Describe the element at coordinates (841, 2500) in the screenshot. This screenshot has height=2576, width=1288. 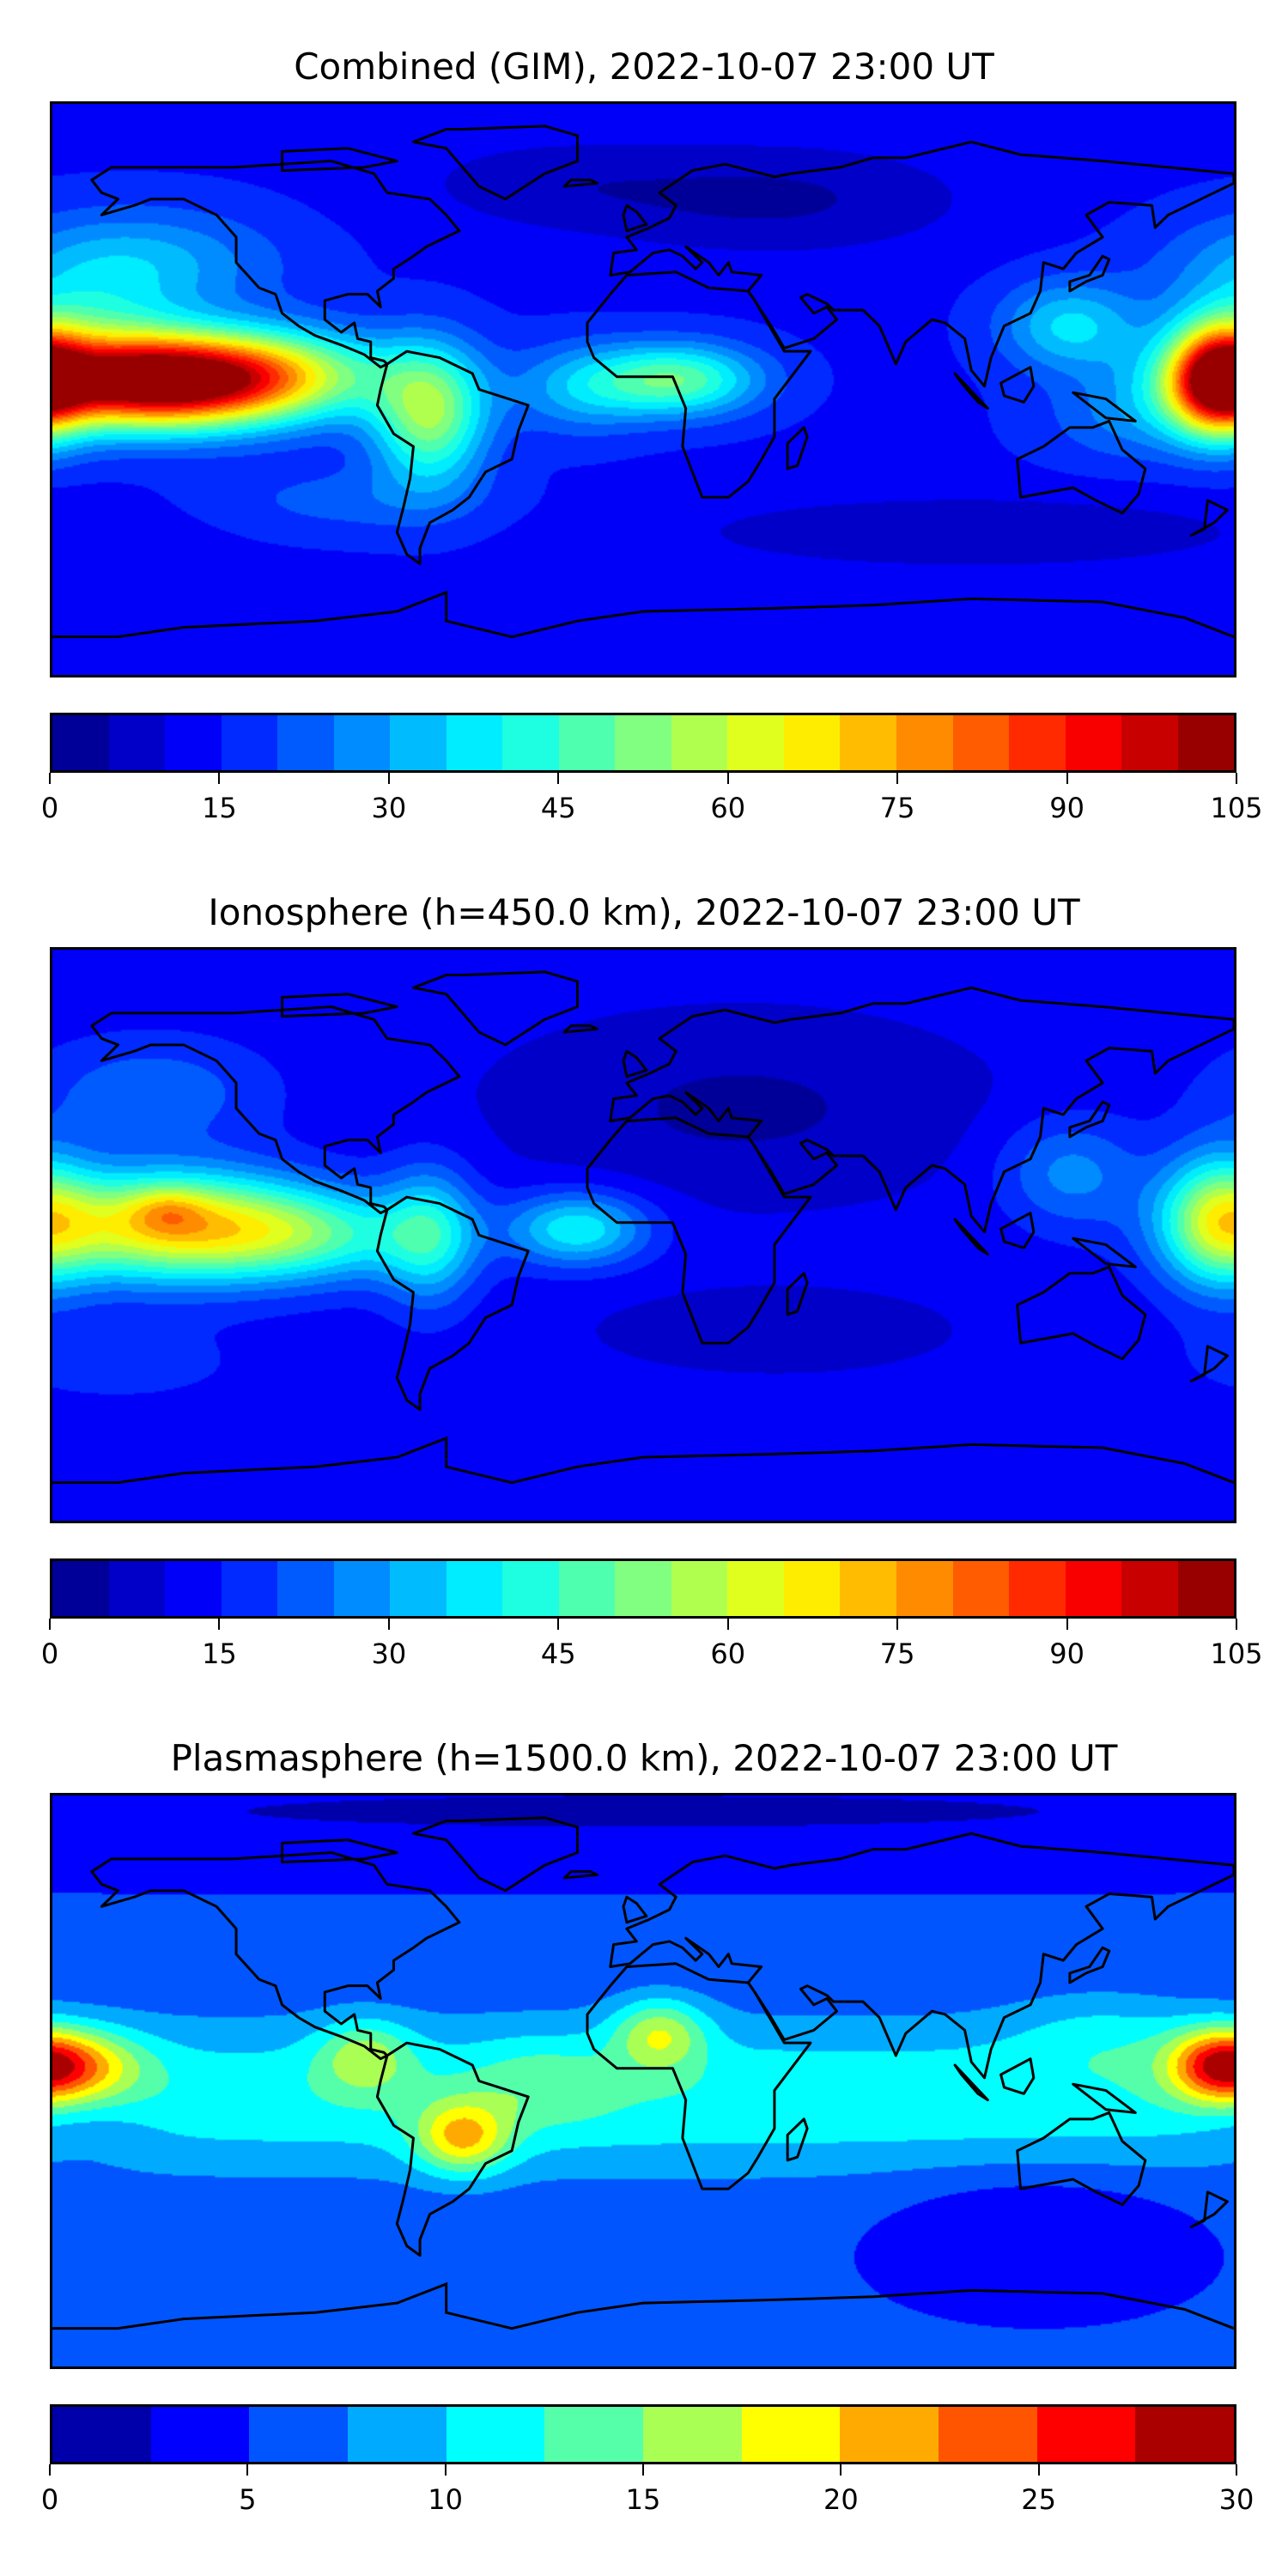
I see `colorbar-tick-label: 20` at that location.